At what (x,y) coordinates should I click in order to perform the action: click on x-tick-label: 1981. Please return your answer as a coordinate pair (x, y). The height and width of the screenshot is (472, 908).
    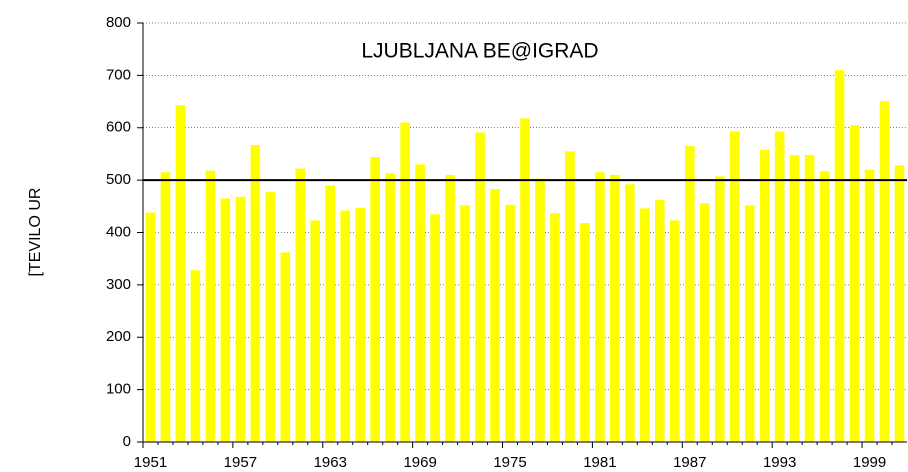
    Looking at the image, I should click on (599, 462).